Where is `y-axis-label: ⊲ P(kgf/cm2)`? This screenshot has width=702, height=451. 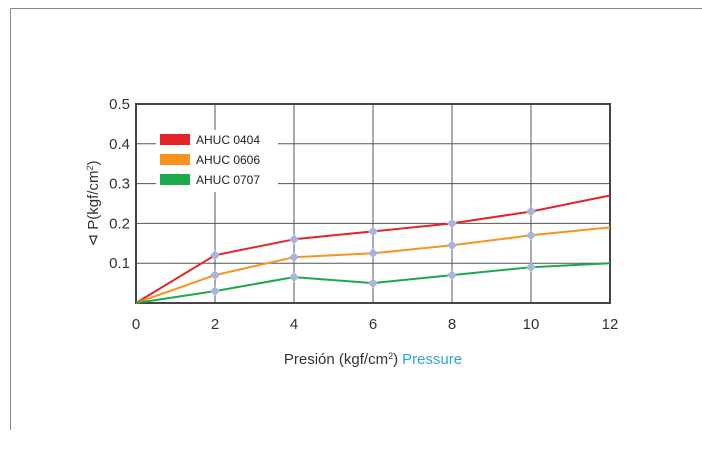
y-axis-label: ⊲ P(kgf/cm2) is located at coordinates (93, 204).